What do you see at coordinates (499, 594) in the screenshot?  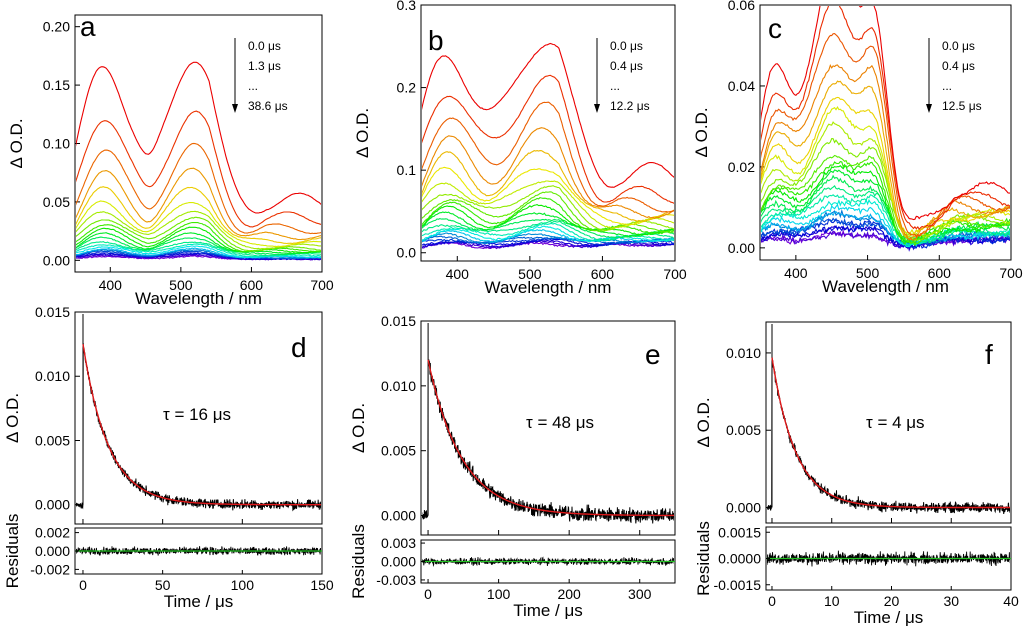 I see `x-tick-label-e: 100` at bounding box center [499, 594].